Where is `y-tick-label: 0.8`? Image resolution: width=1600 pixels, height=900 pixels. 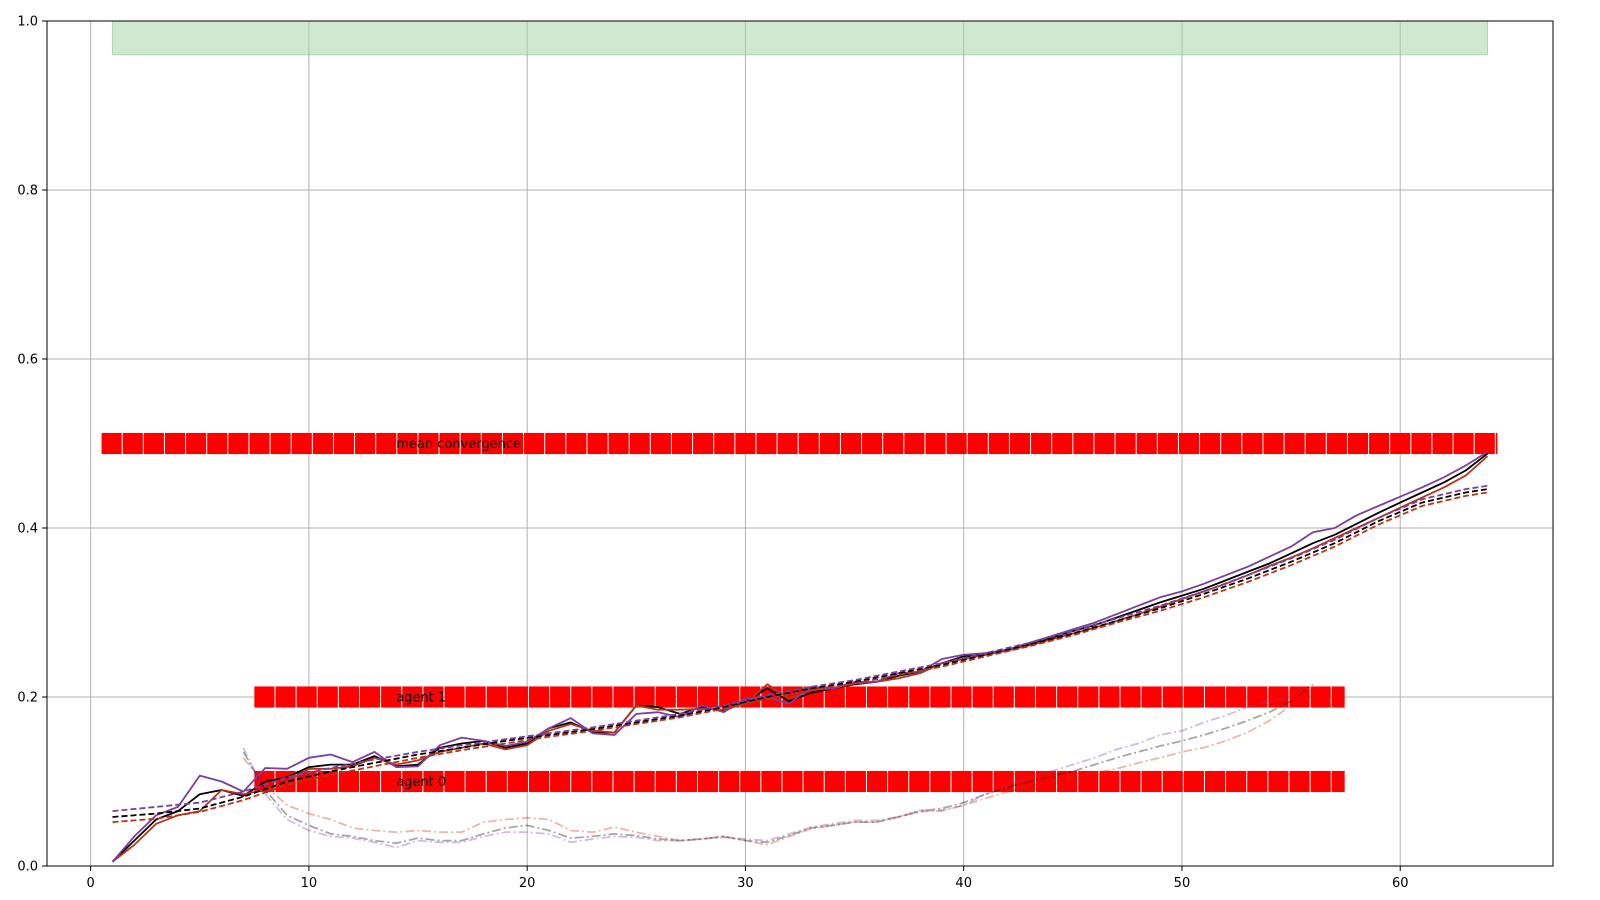
y-tick-label: 0.8 is located at coordinates (27, 191).